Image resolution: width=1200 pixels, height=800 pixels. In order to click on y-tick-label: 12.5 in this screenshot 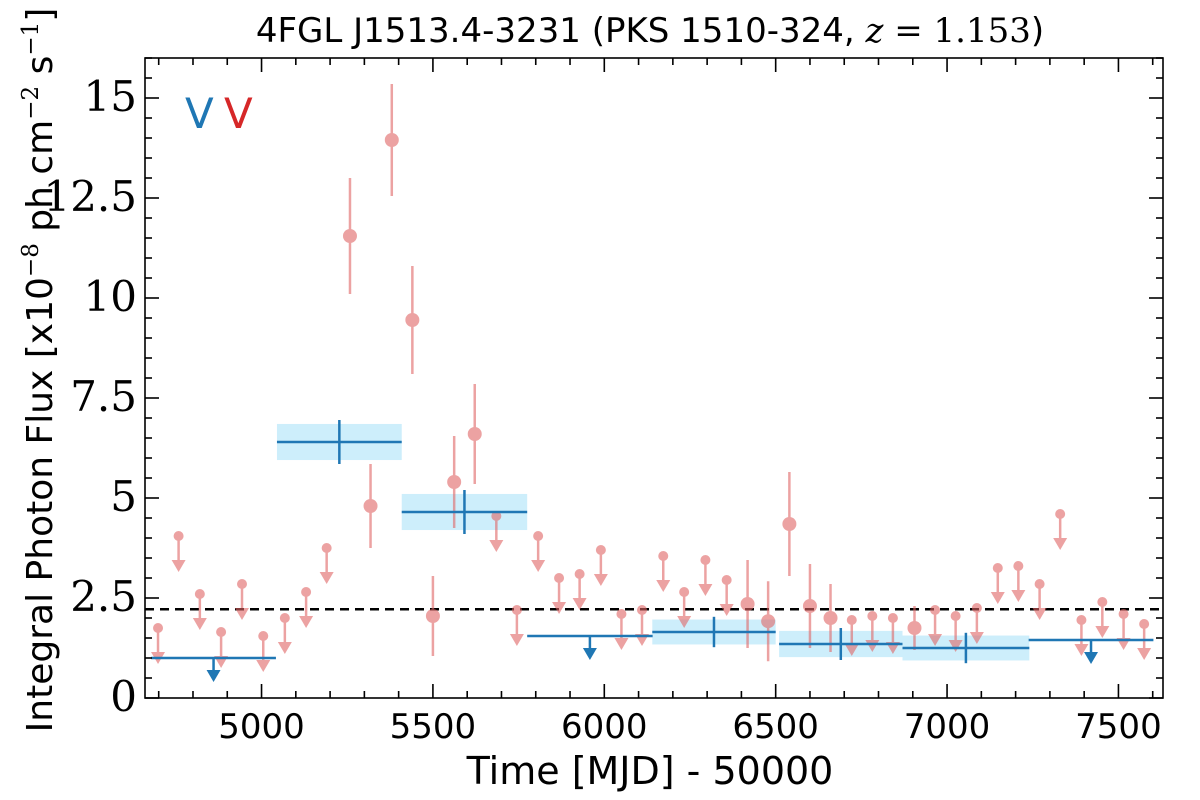, I will do `click(90, 196)`.